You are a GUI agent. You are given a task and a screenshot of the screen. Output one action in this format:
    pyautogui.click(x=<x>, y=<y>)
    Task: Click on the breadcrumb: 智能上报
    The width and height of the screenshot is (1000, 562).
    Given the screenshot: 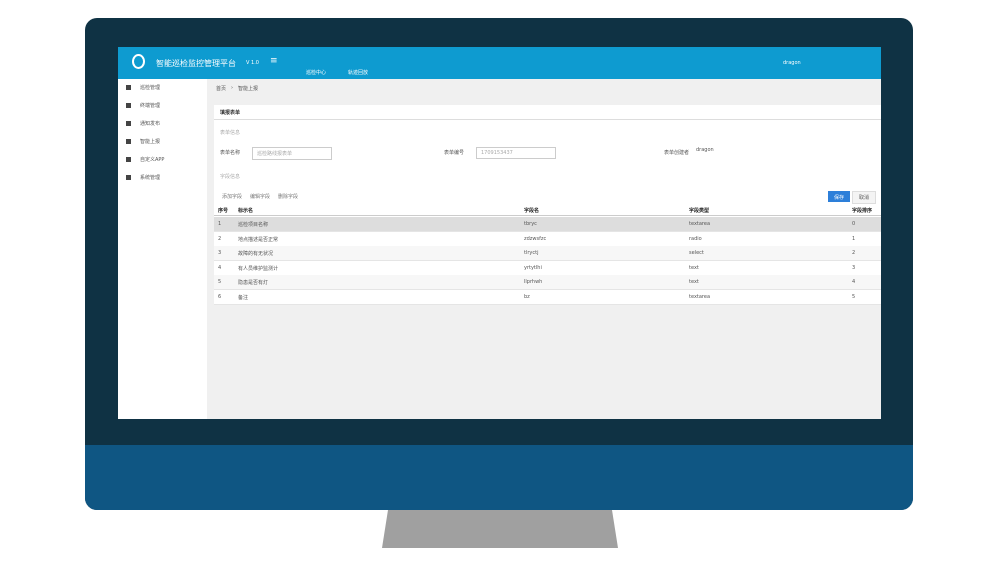 What is the action you would take?
    pyautogui.click(x=248, y=89)
    